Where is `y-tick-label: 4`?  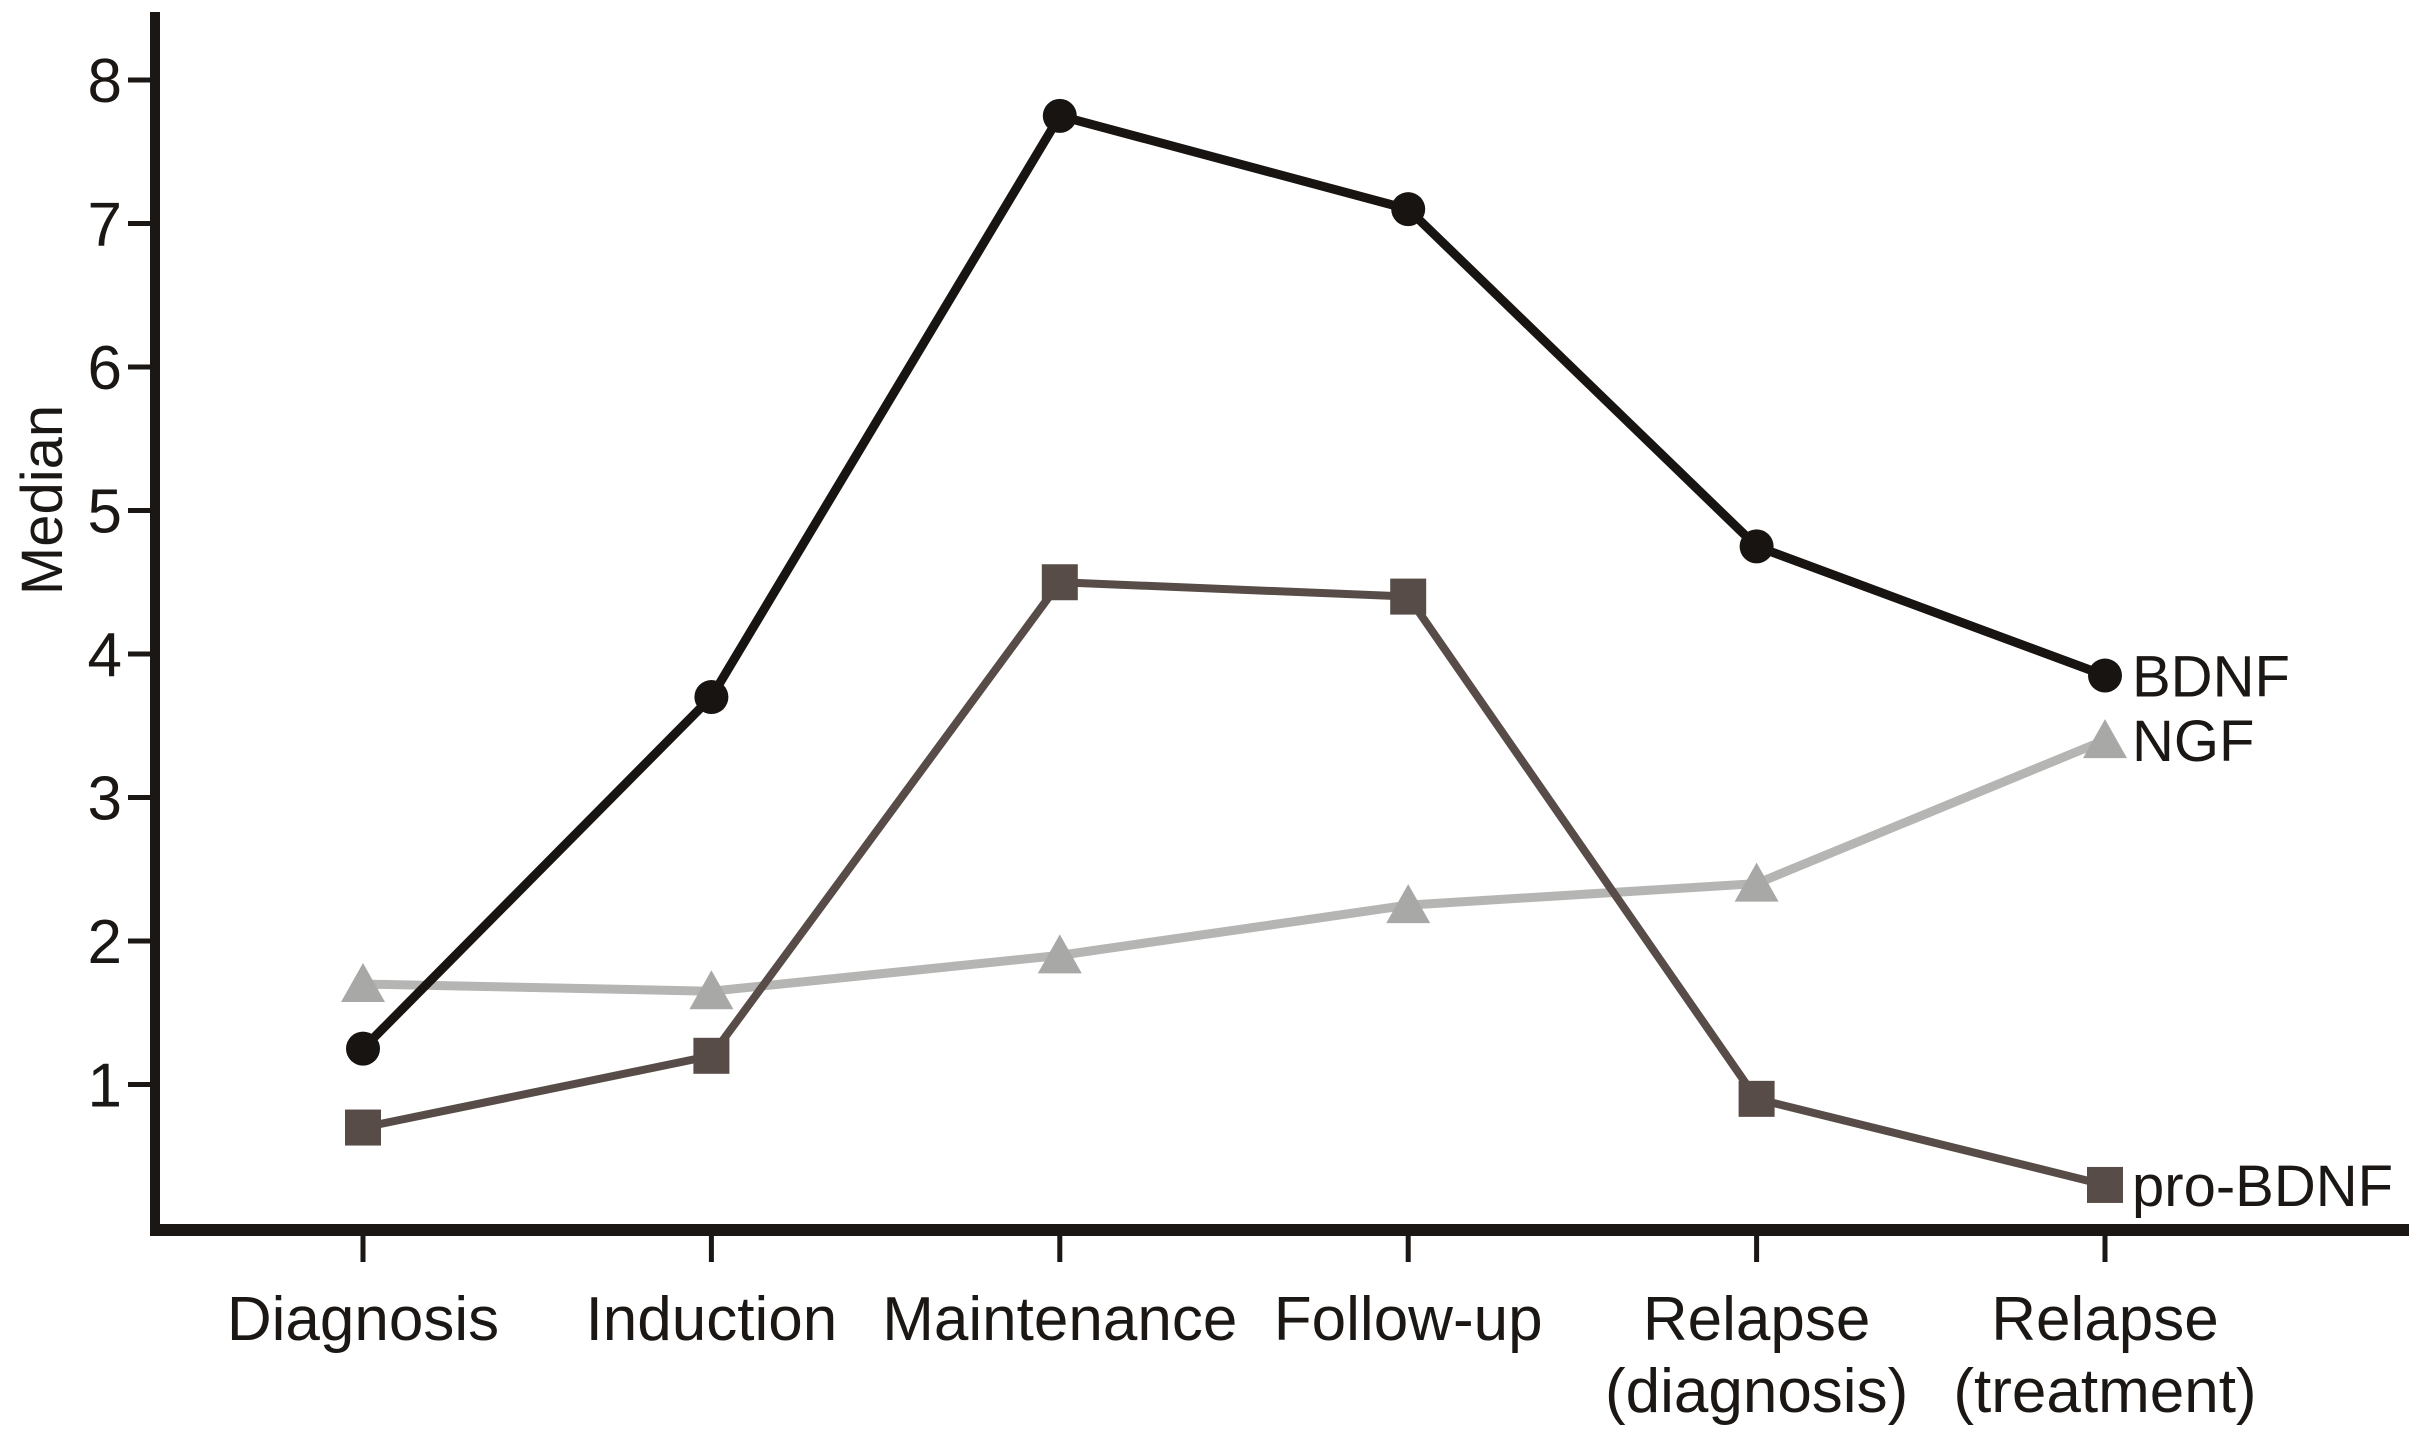 y-tick-label: 4 is located at coordinates (105, 655).